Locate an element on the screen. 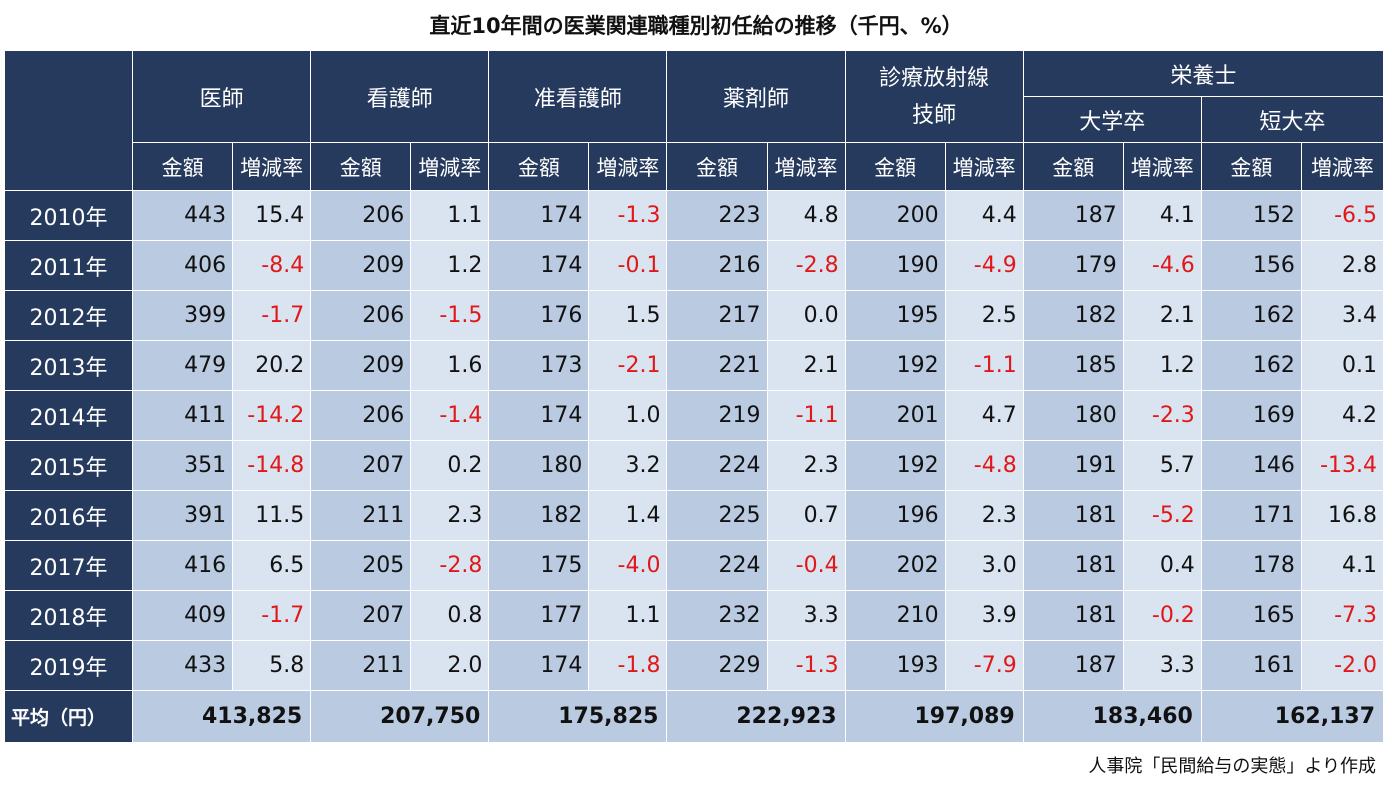 The width and height of the screenshot is (1392, 787). amount-cell: 217 is located at coordinates (717, 315).